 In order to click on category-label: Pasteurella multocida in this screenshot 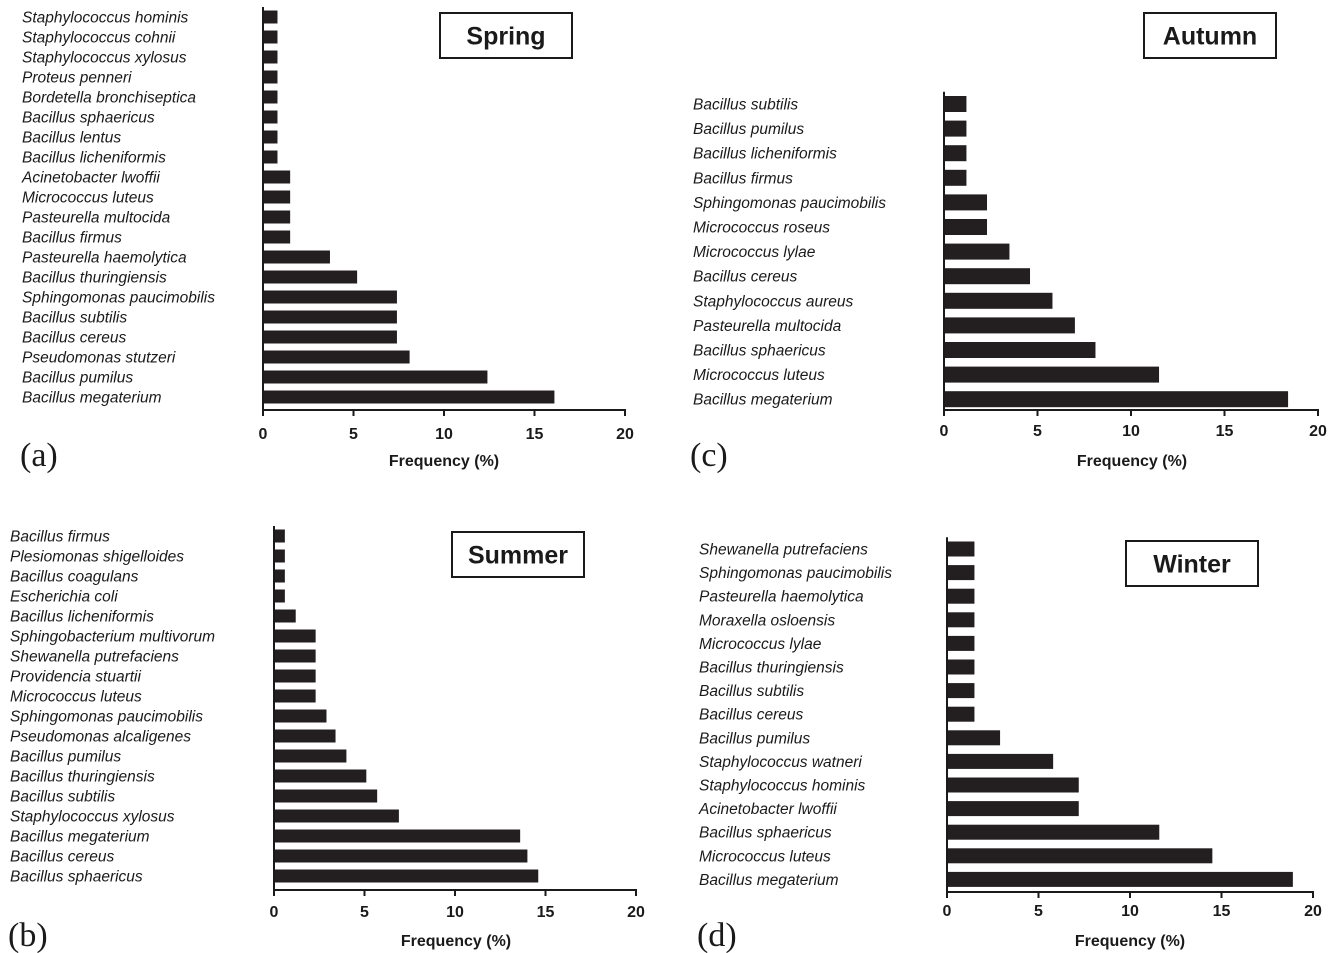, I will do `click(767, 326)`.